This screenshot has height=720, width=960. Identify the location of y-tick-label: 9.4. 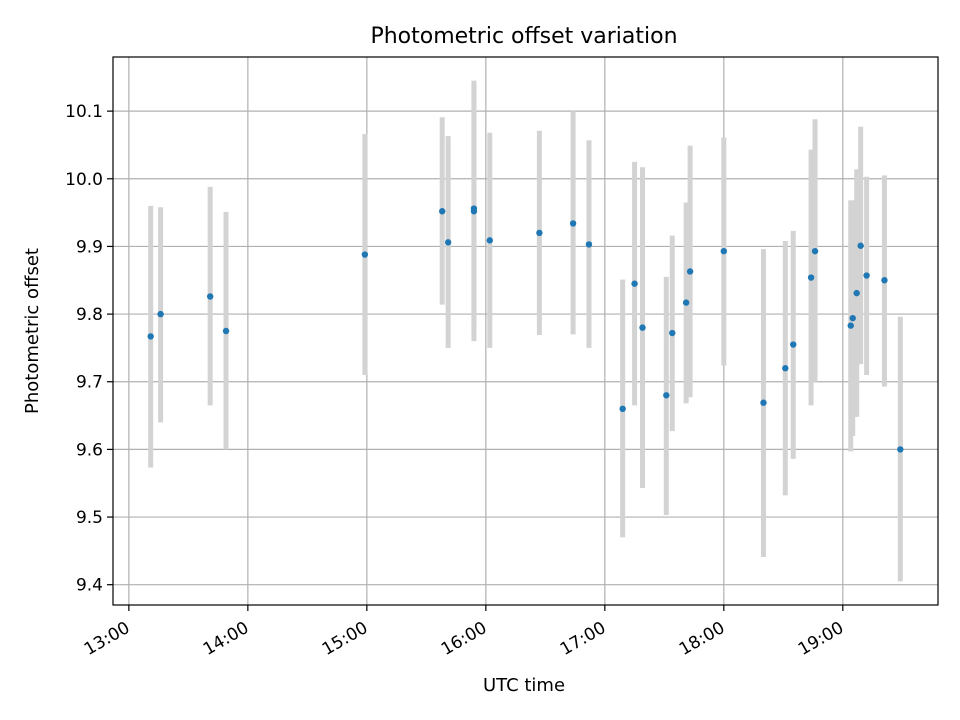
(89, 586).